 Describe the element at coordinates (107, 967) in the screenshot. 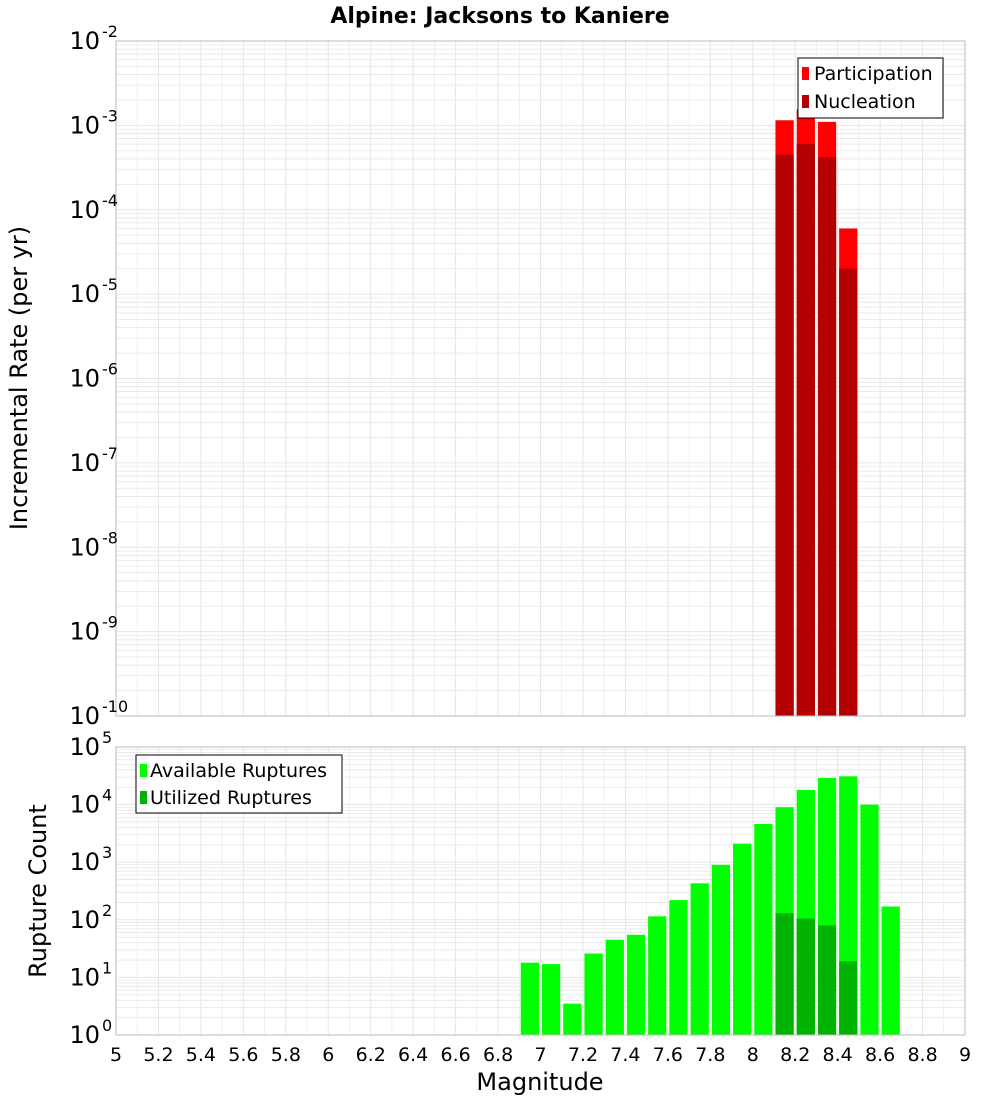

I see `bottom-y-tick-exponent: 1` at that location.